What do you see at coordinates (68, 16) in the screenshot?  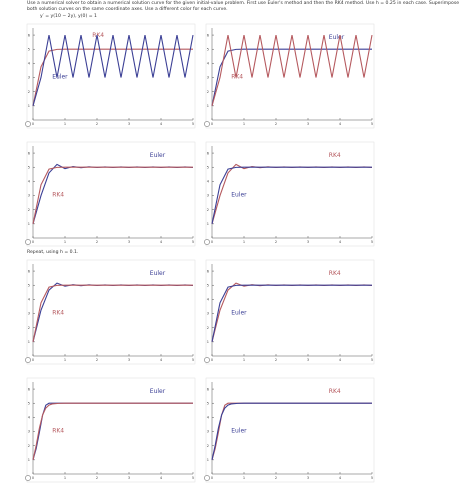 I see `equation: y′ = y(10 − 2y), y(0) = 1` at bounding box center [68, 16].